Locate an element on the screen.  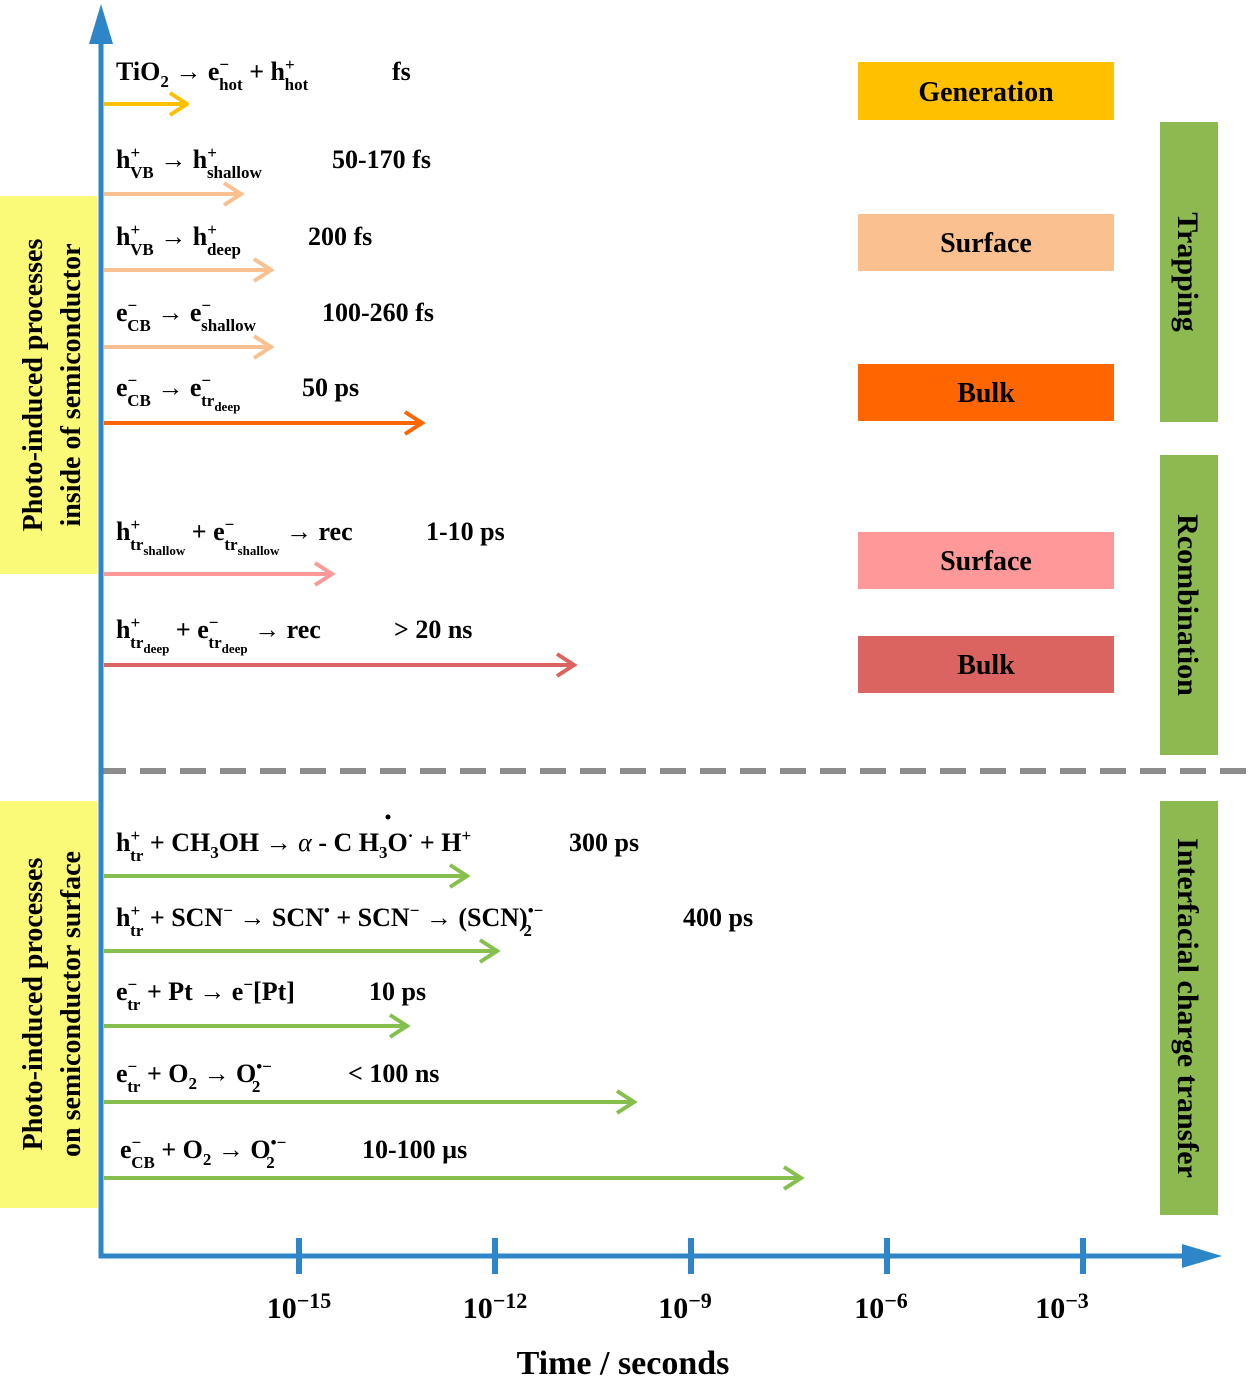
scn-arrow is located at coordinates (302, 951).